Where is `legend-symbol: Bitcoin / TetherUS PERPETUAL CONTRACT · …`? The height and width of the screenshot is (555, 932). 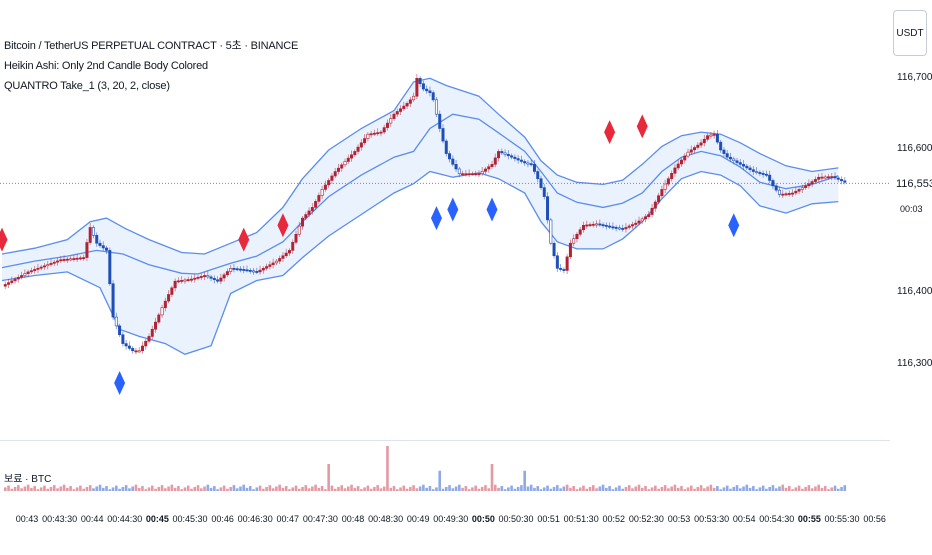 legend-symbol: Bitcoin / TetherUS PERPETUAL CONTRACT · … is located at coordinates (151, 46).